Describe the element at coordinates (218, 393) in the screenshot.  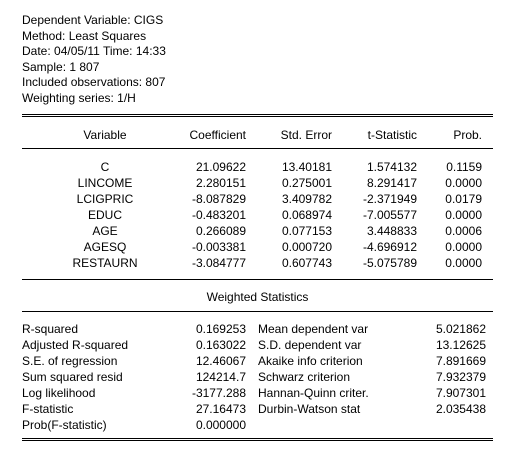
I see `stat-value: -3177.288` at that location.